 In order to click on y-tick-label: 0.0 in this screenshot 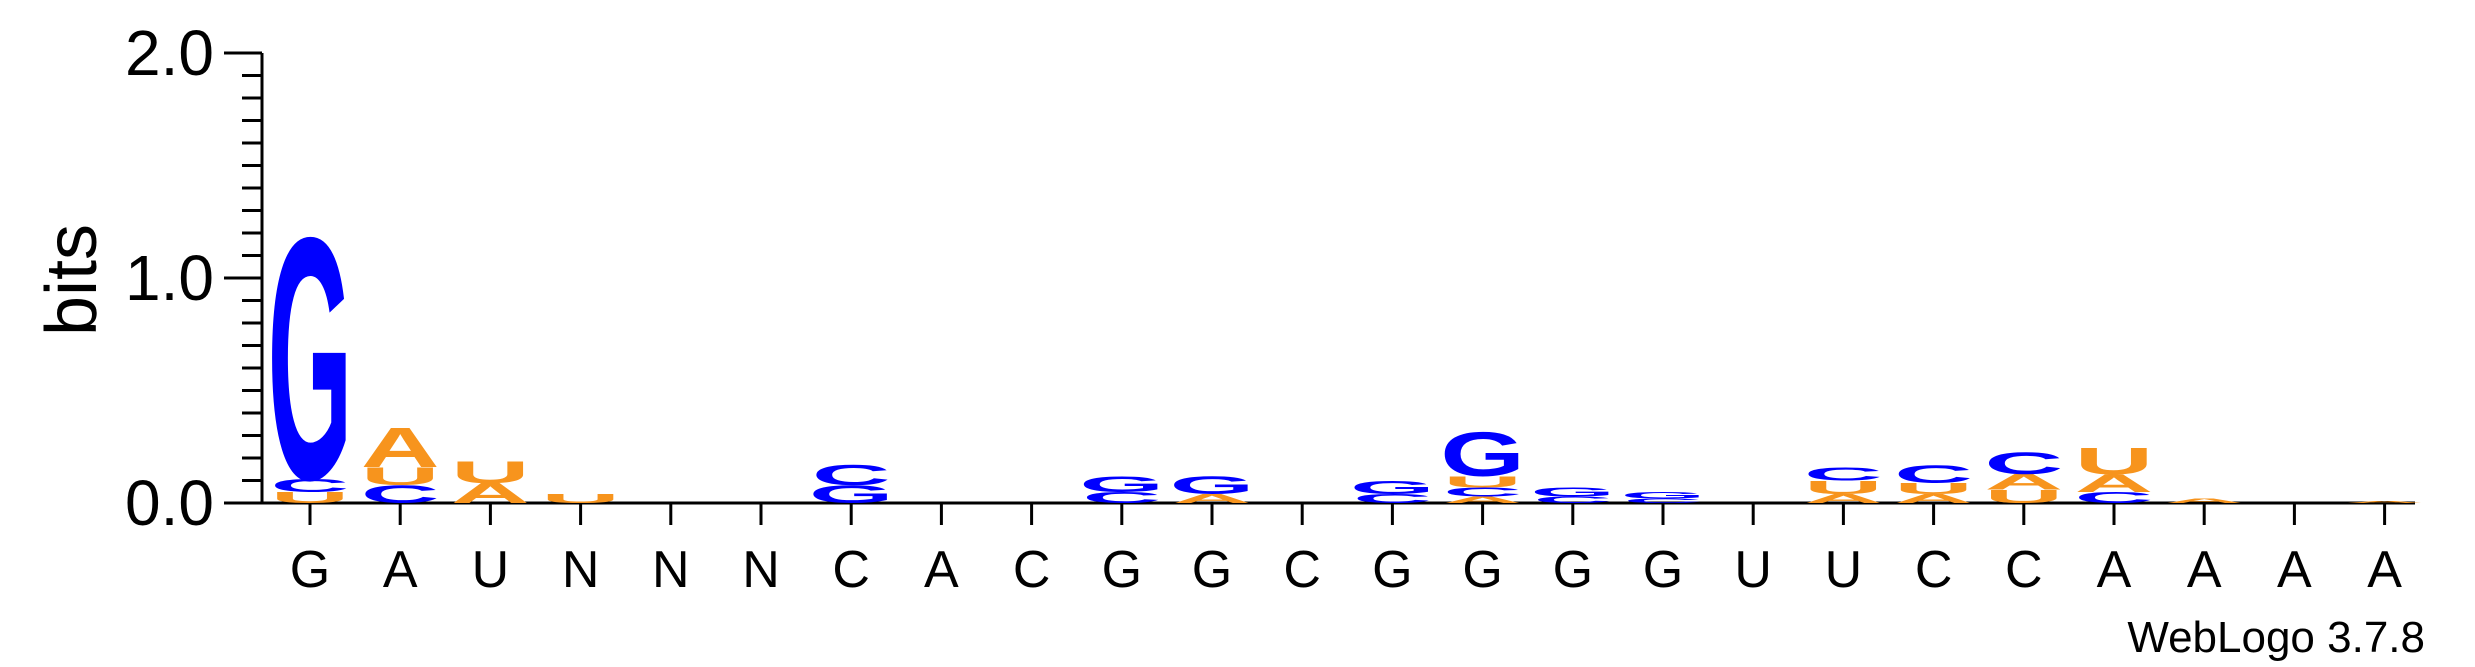, I will do `click(169, 503)`.